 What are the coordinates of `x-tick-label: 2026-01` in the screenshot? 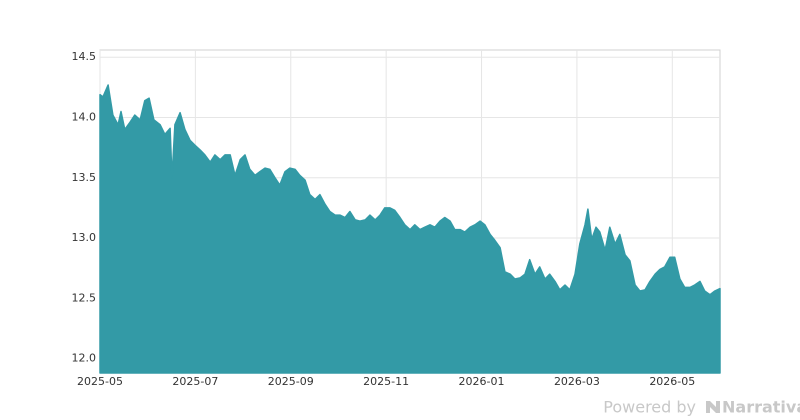 It's located at (482, 381).